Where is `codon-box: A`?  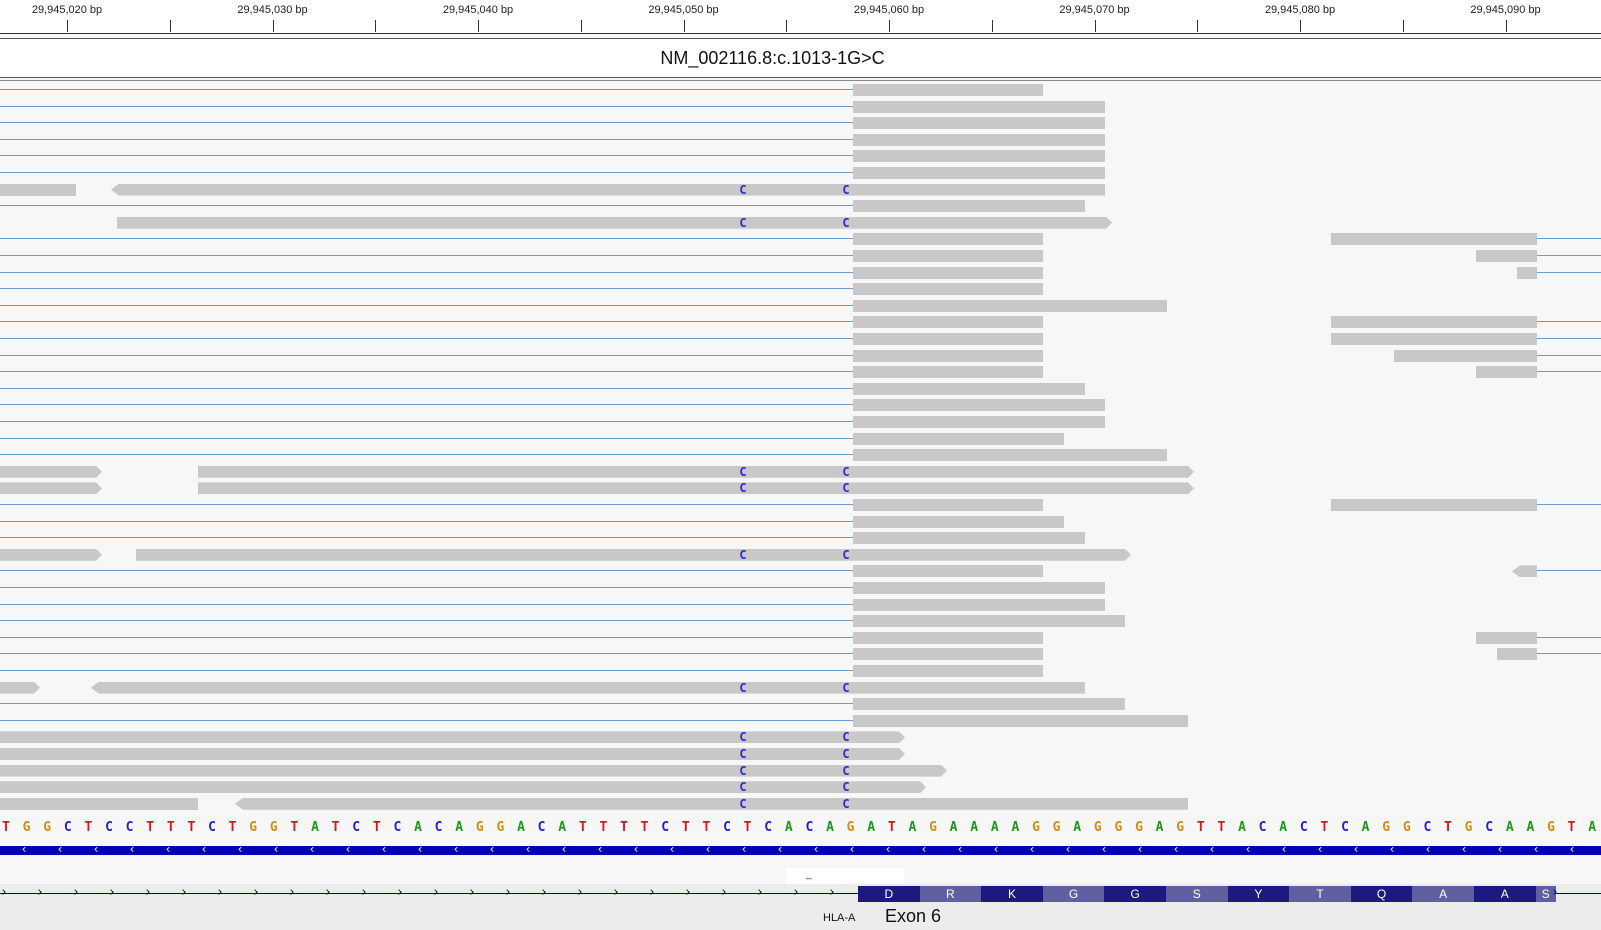 codon-box: A is located at coordinates (1505, 894).